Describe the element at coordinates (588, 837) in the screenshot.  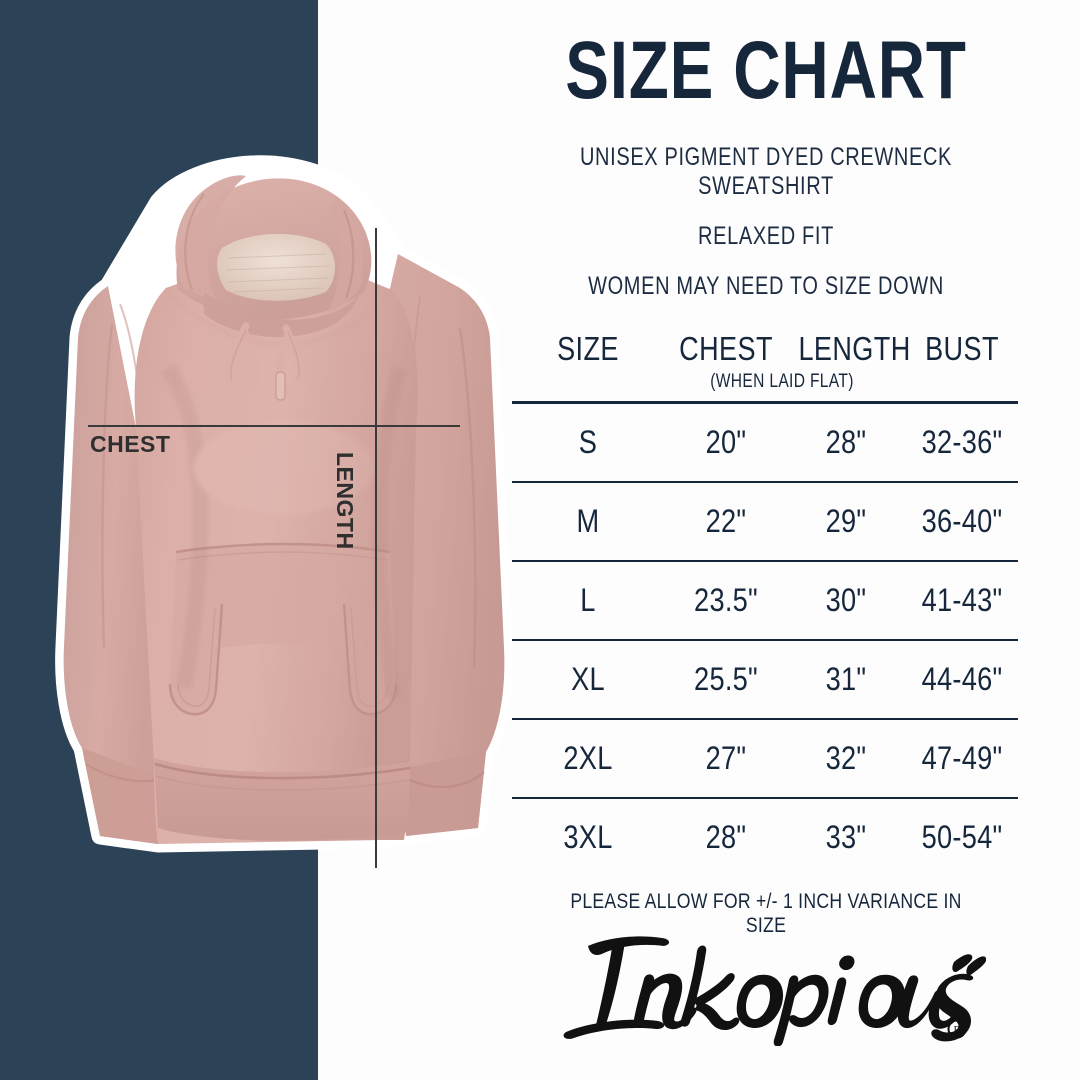
I see `cell-size: 3XL` at that location.